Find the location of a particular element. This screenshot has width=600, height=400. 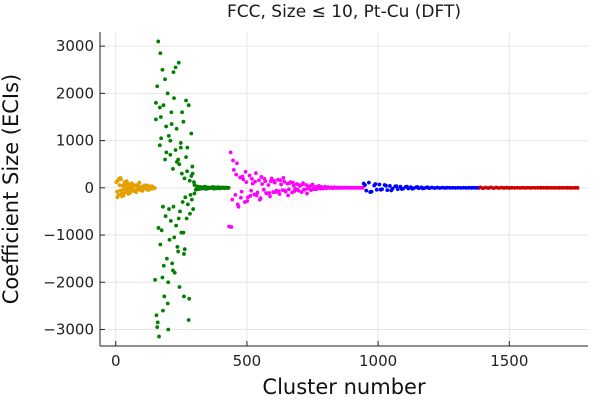

y-tick-label: −3000 is located at coordinates (68, 329).